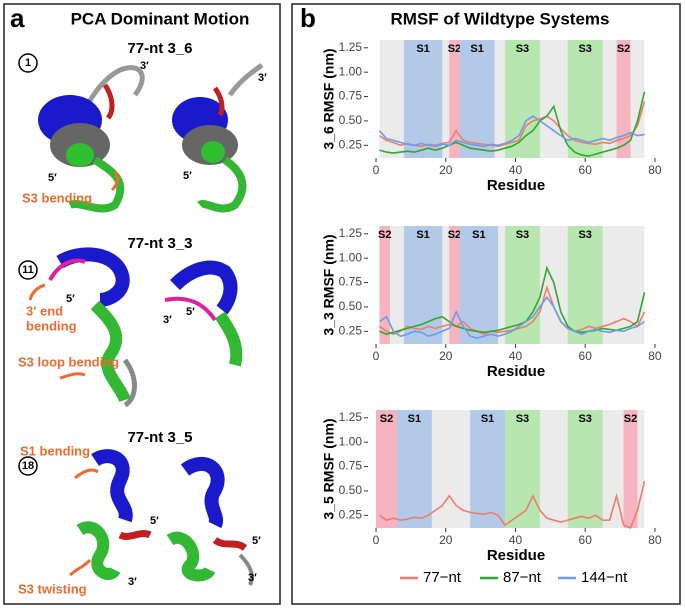  What do you see at coordinates (500, 18) in the screenshot?
I see `panel-title: RMSF of Wildtype Systems` at bounding box center [500, 18].